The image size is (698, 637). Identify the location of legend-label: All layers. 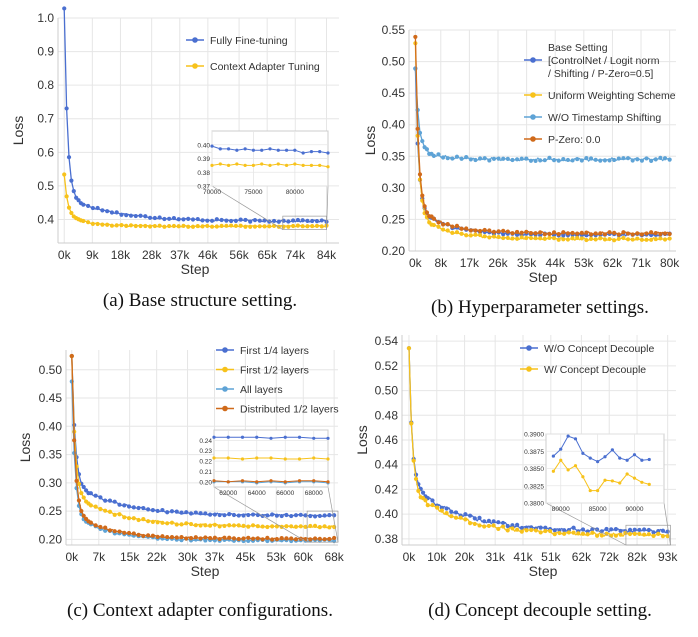
(261, 390).